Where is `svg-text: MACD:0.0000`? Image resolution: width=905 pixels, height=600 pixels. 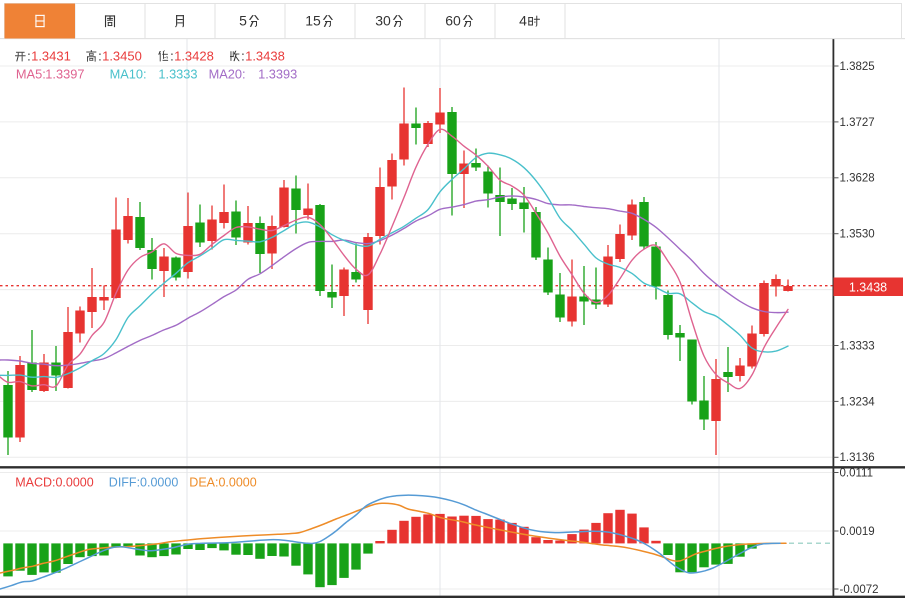
svg-text: MACD:0.0000 is located at coordinates (54, 482).